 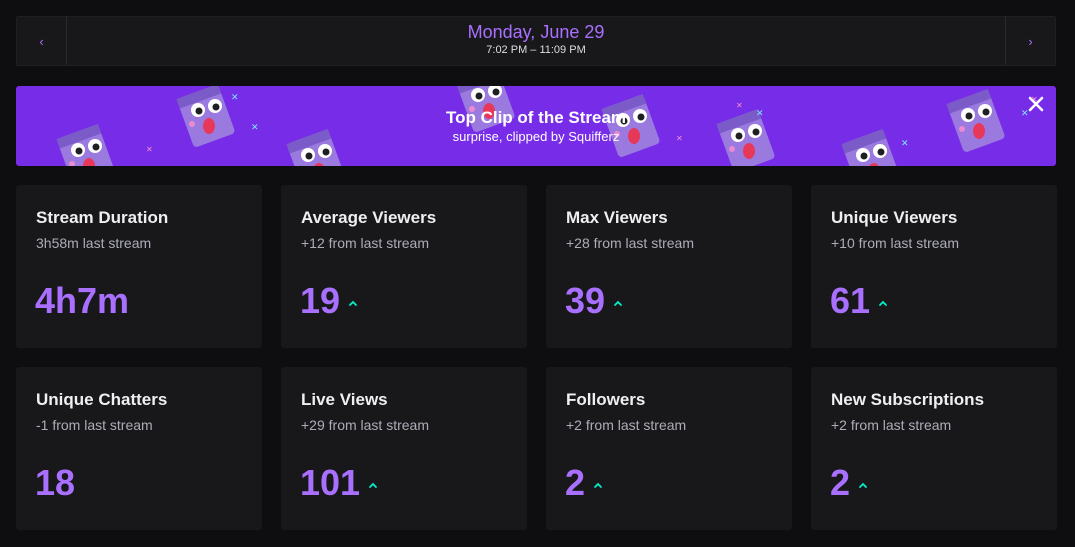 I want to click on stat-value: 19, so click(x=320, y=300).